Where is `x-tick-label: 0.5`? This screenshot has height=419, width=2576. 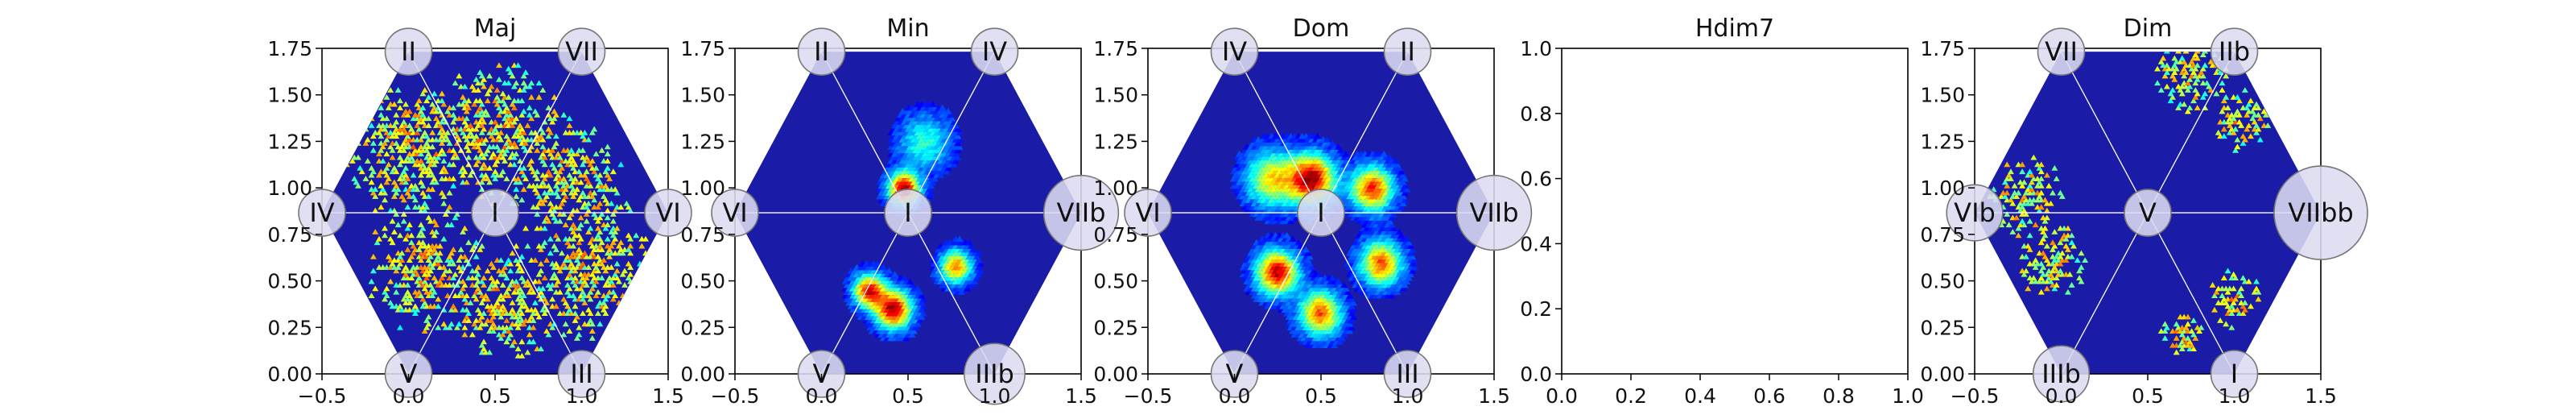
x-tick-label: 0.5 is located at coordinates (908, 396).